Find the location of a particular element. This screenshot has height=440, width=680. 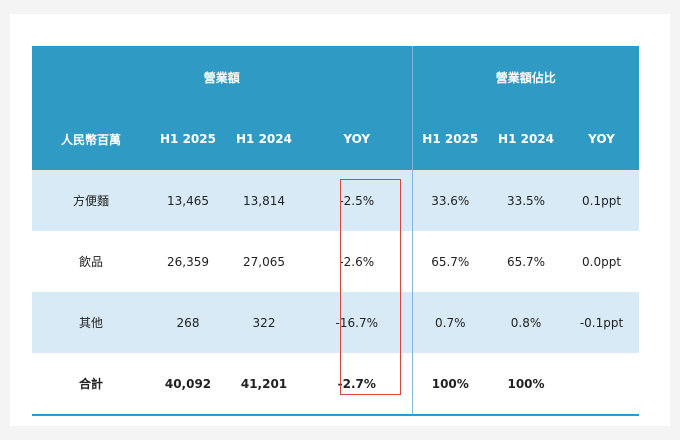

table-cell: 27,065 is located at coordinates (264, 261).